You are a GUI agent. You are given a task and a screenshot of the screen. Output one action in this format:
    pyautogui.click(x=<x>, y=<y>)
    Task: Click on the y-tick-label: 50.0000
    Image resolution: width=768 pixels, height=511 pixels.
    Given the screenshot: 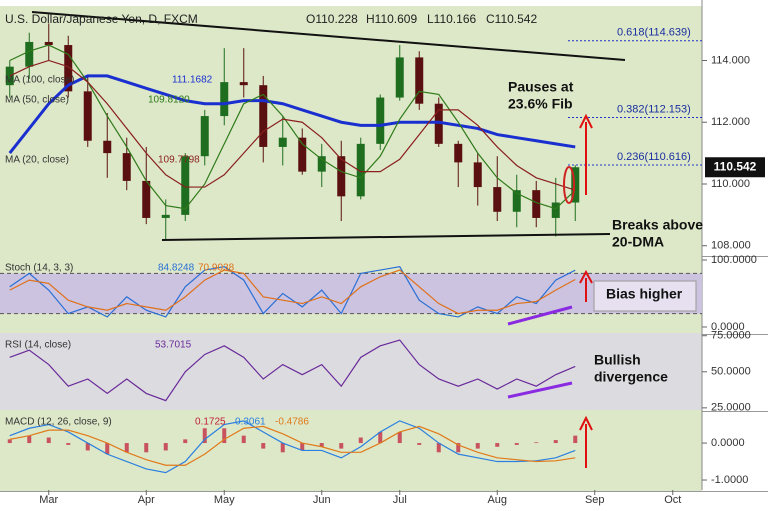 What is the action you would take?
    pyautogui.click(x=731, y=372)
    